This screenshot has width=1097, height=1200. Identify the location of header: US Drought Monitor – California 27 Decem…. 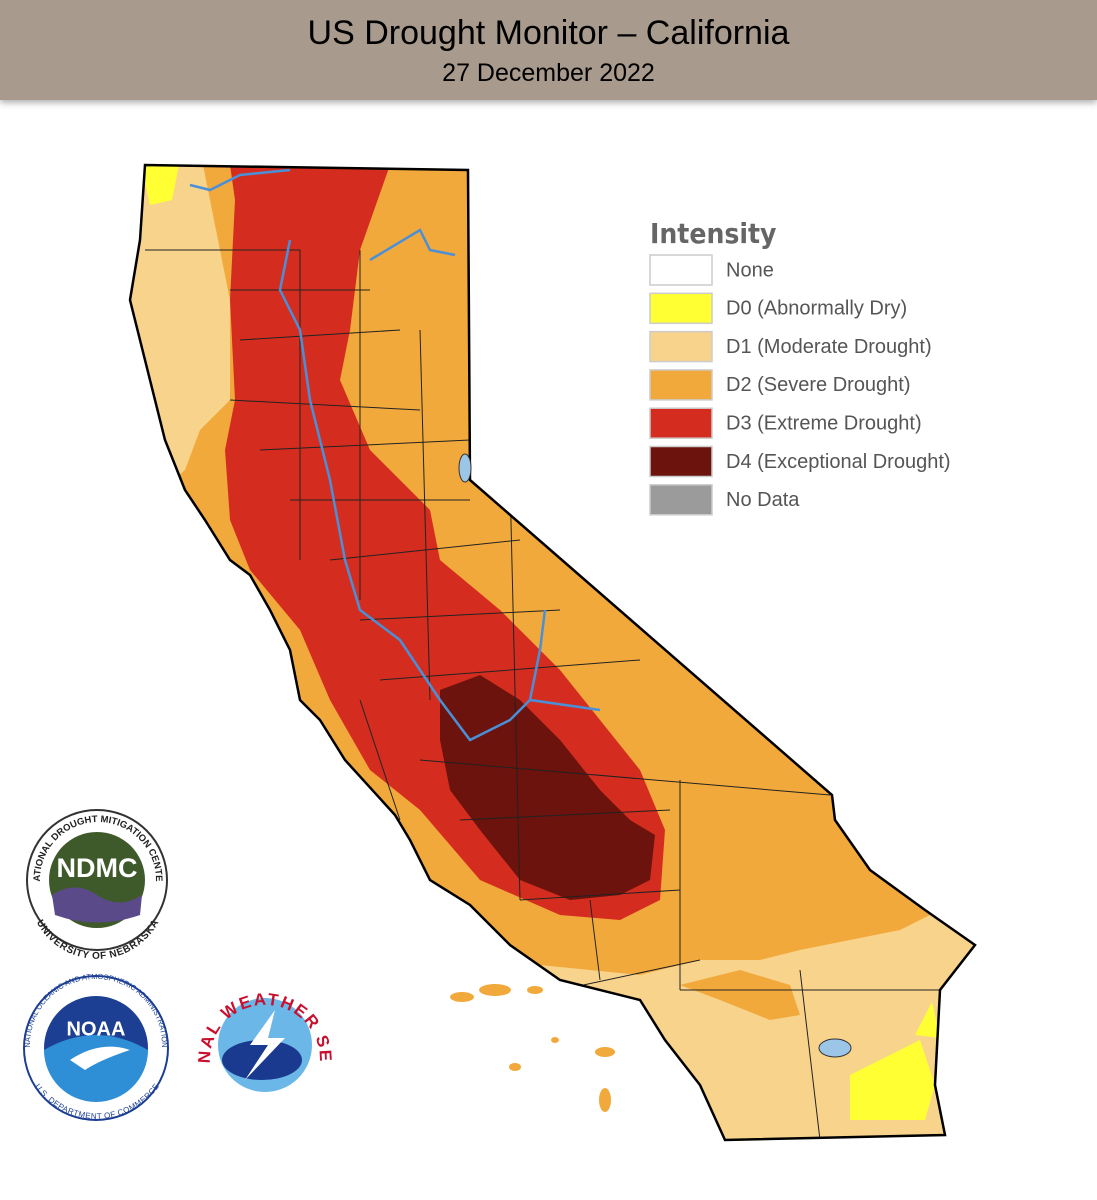
(548, 50).